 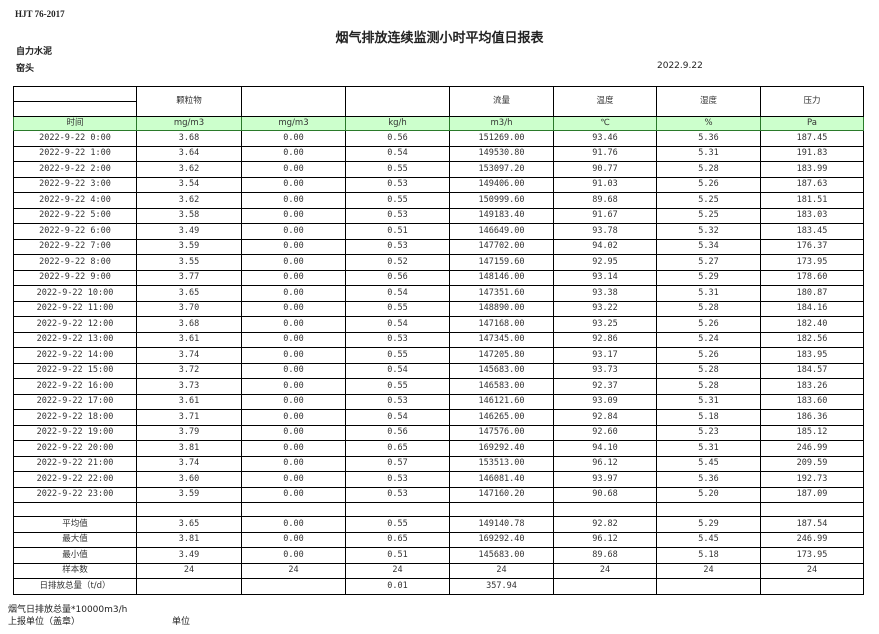 What do you see at coordinates (605, 539) in the screenshot?
I see `summary-row-cell: 96.12` at bounding box center [605, 539].